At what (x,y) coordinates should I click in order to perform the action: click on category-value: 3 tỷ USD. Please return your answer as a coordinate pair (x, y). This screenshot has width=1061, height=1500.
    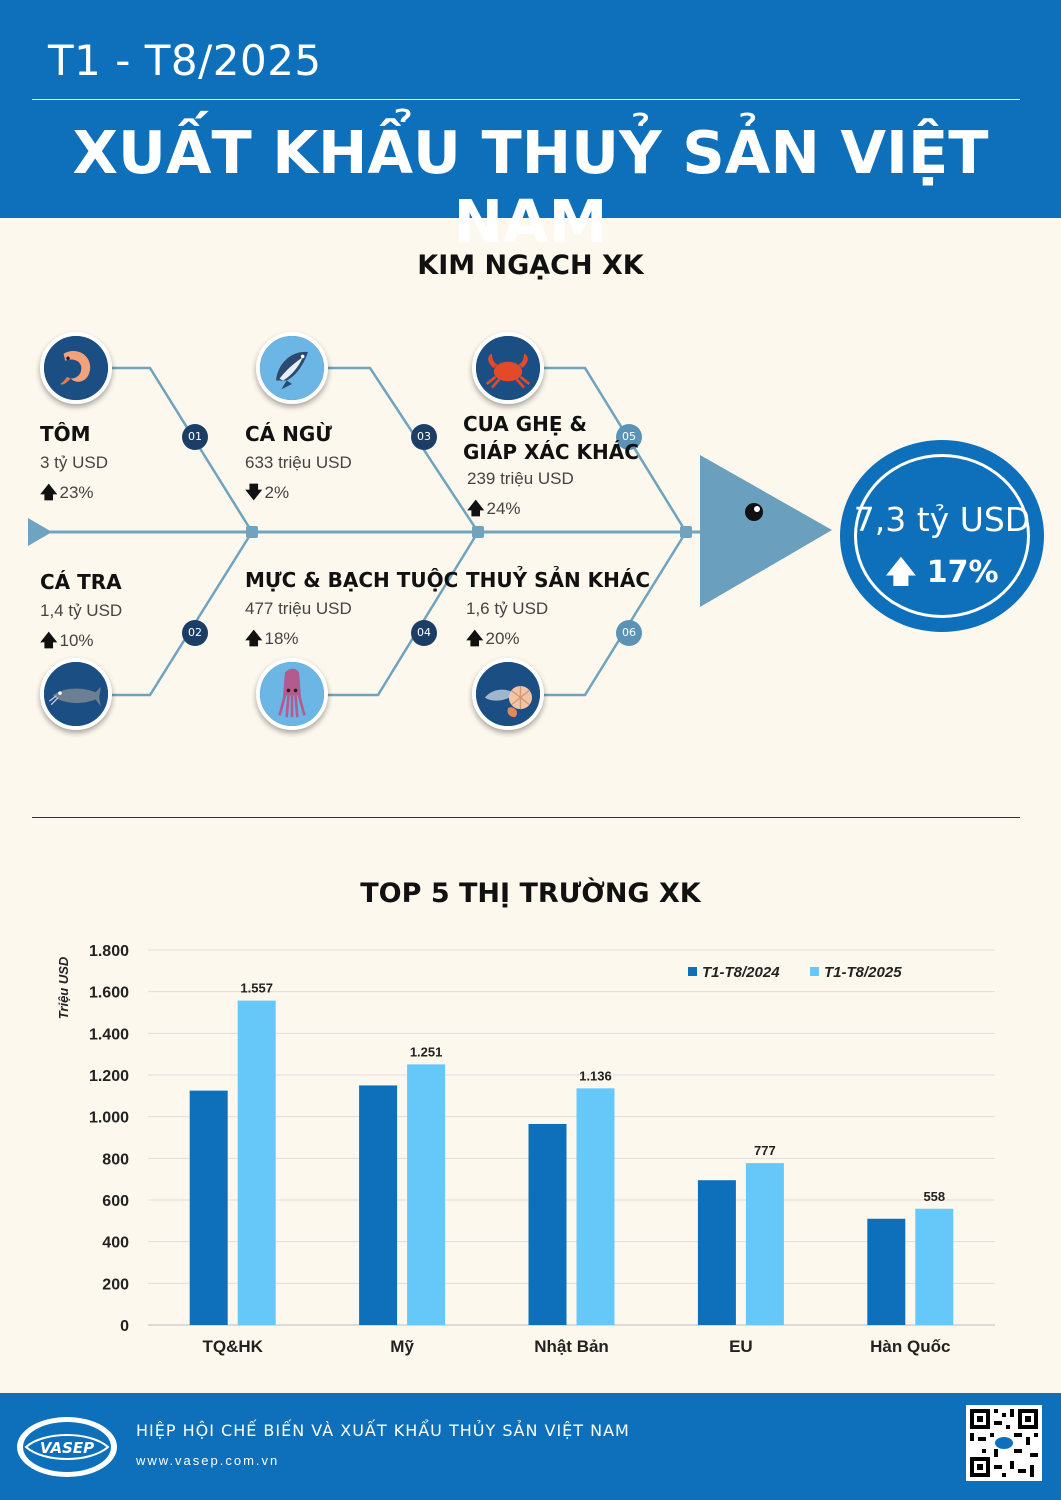
    Looking at the image, I should click on (74, 462).